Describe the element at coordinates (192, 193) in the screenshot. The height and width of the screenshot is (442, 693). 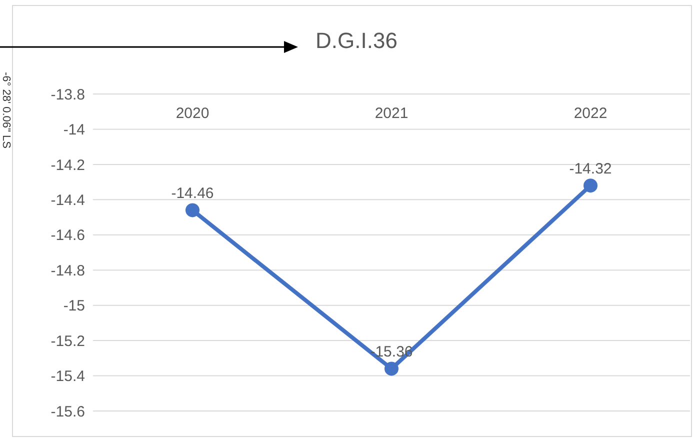
I see `data-label: -14.46` at that location.